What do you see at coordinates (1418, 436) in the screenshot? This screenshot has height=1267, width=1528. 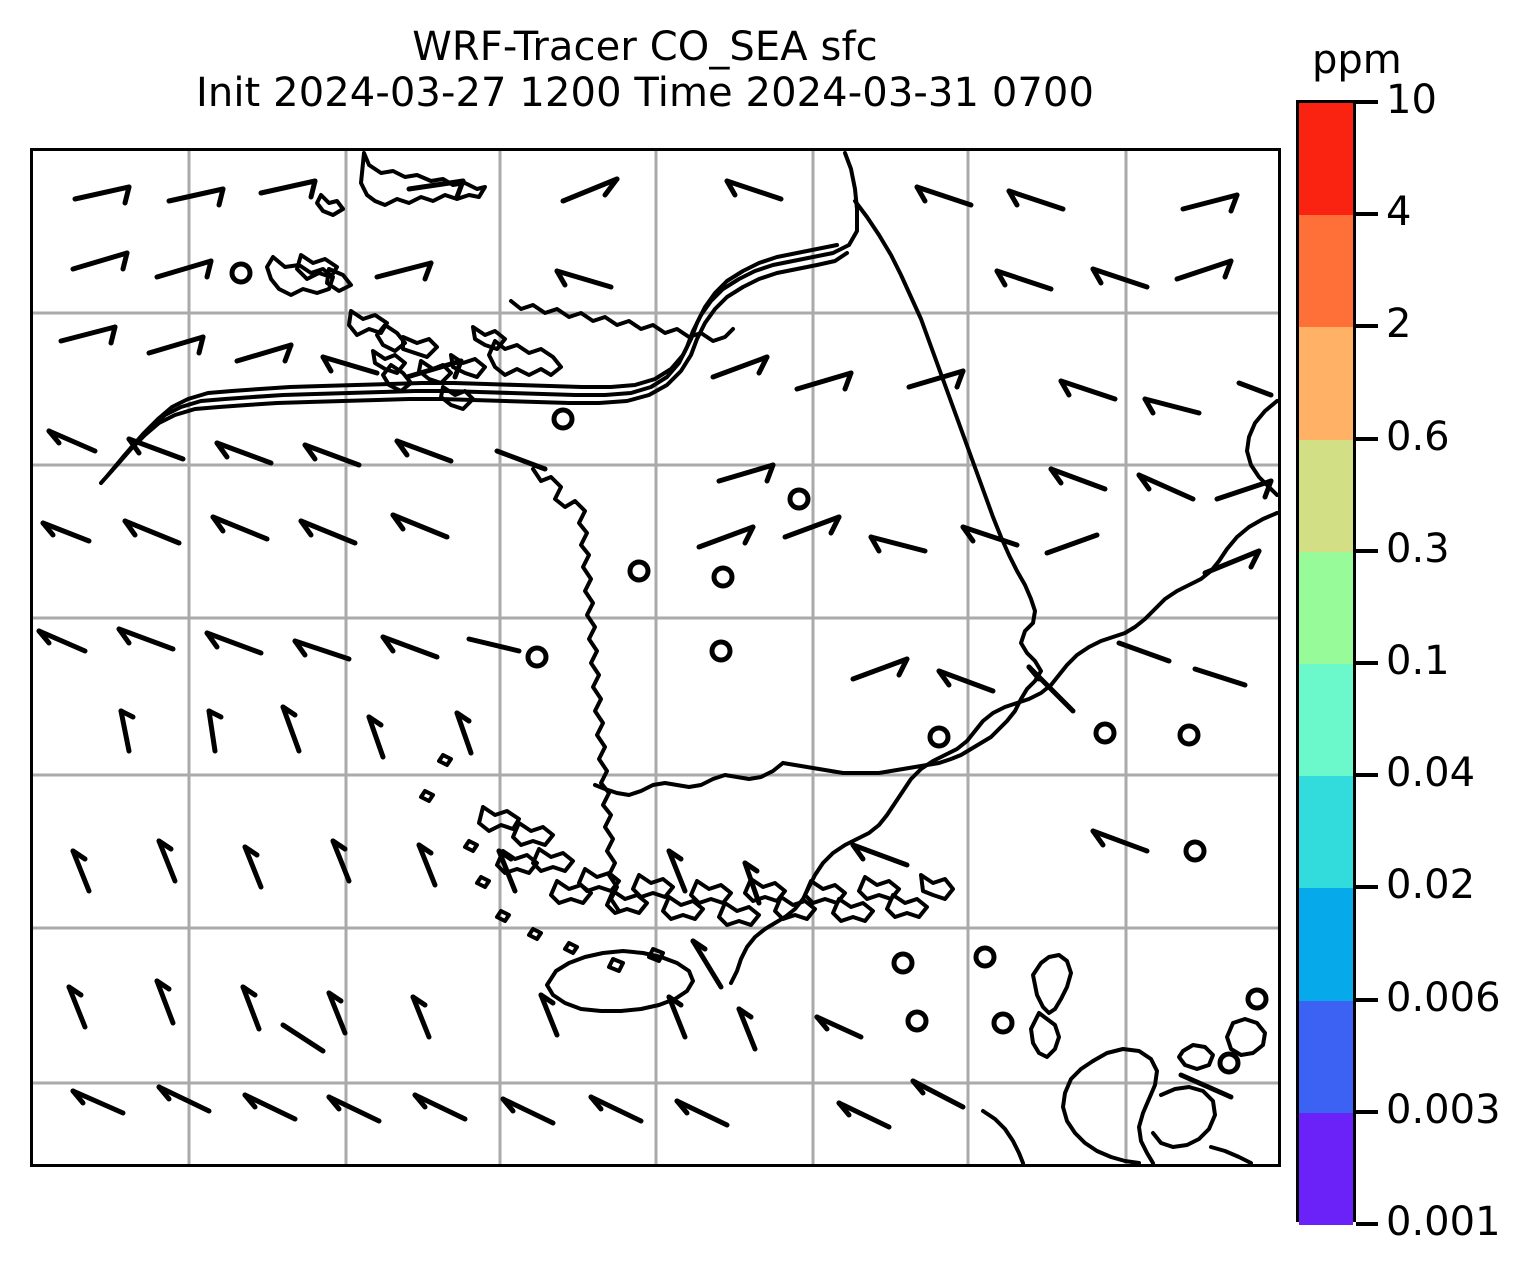 I see `colorbar-tick-label-3: 0.6` at bounding box center [1418, 436].